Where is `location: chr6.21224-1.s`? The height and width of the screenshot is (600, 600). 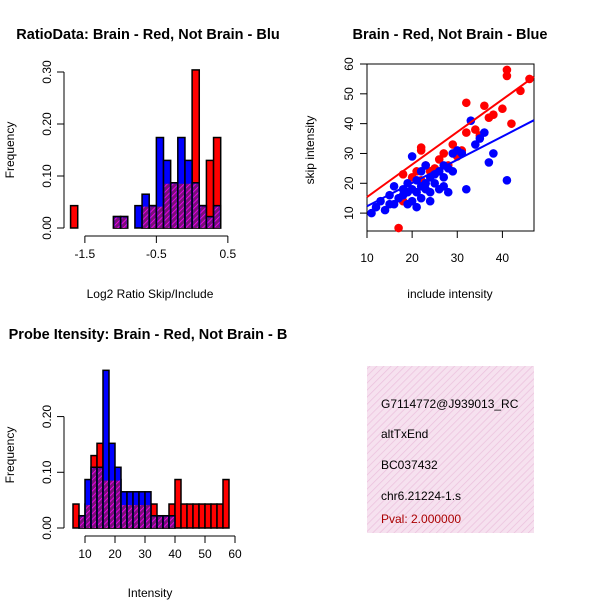
location: chr6.21224-1.s is located at coordinates (421, 496).